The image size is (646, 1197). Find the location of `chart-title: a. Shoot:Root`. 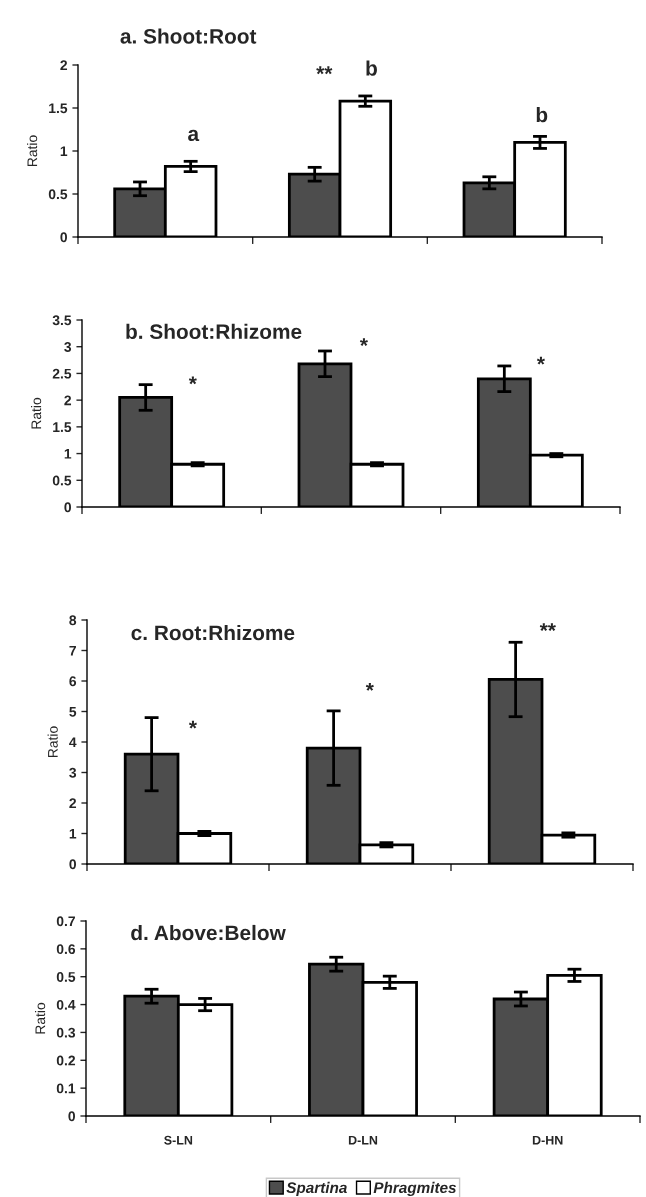

chart-title: a. Shoot:Root is located at coordinates (188, 36).